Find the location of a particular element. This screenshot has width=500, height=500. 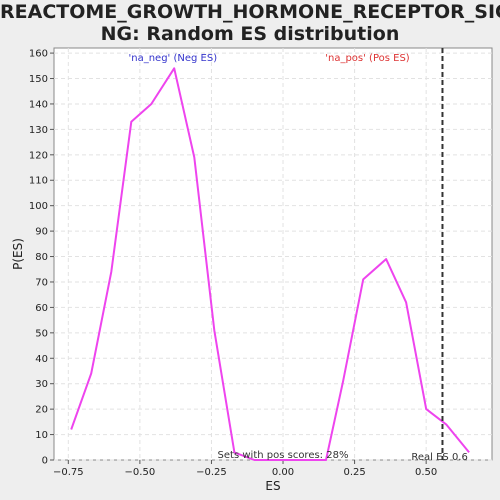

x-tick-label: 0.25 is located at coordinates (354, 472).